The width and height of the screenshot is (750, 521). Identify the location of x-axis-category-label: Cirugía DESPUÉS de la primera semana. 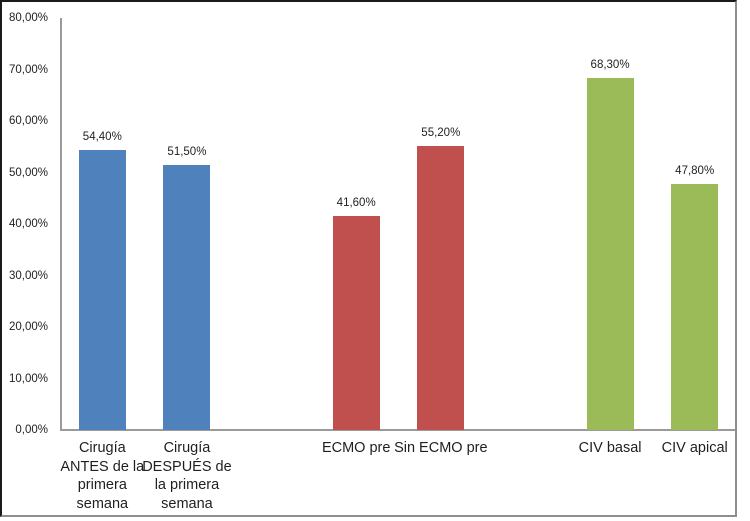
(187, 476).